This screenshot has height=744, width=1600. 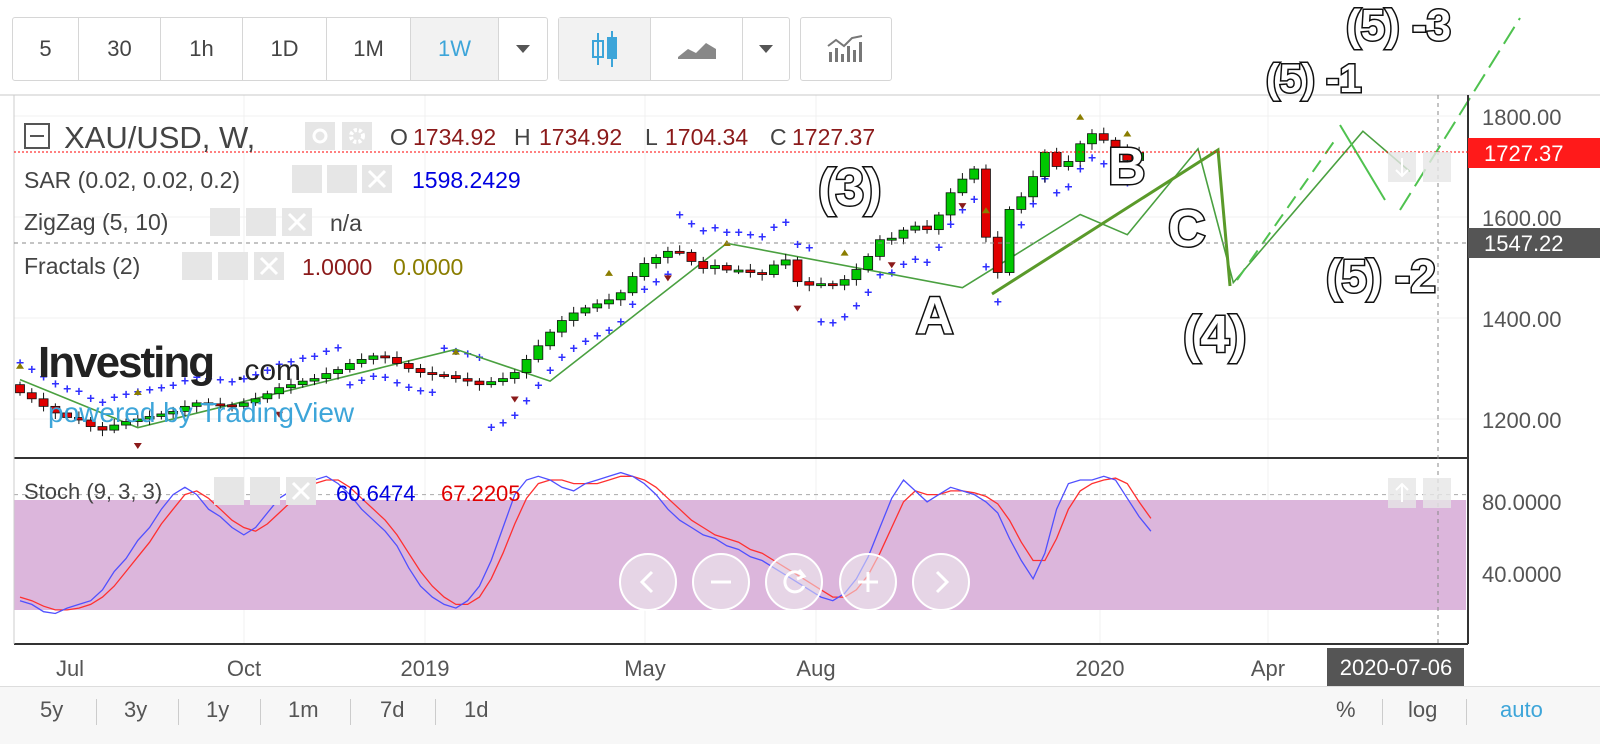 I want to click on stoch-d-value: 67.2205, so click(x=481, y=493).